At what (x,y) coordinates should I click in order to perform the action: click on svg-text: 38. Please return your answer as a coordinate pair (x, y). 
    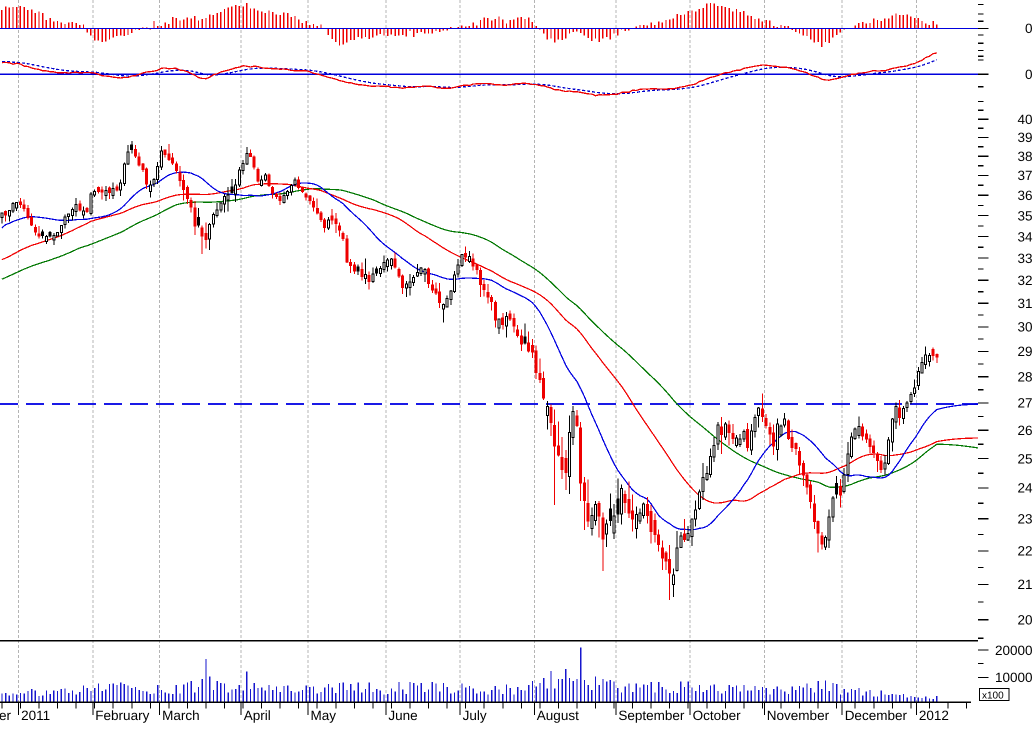
    Looking at the image, I should click on (1024, 156).